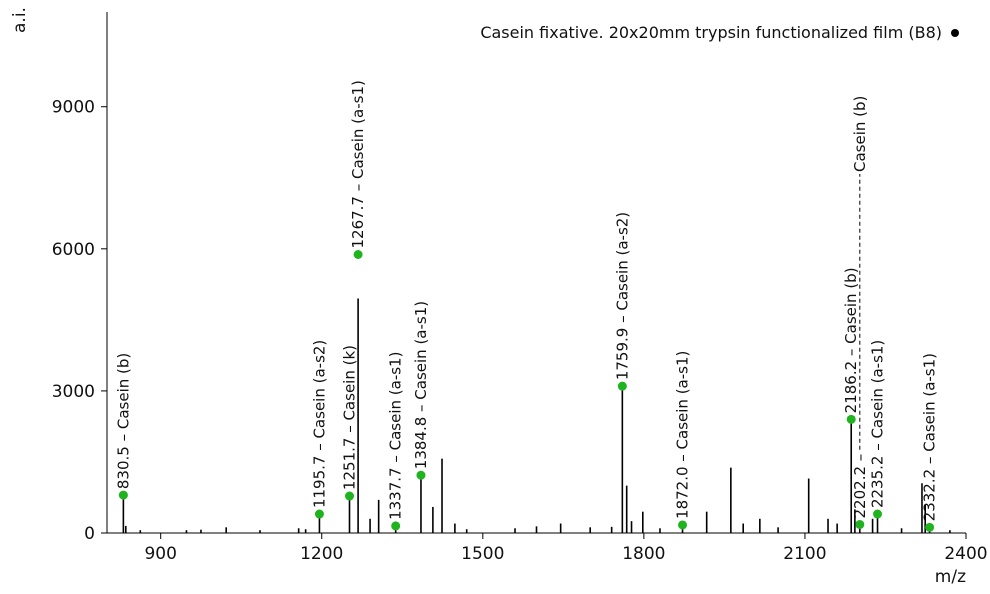 This screenshot has width=990, height=594. I want to click on peak-label: 1759.9 – Casein (a-s2), so click(622, 296).